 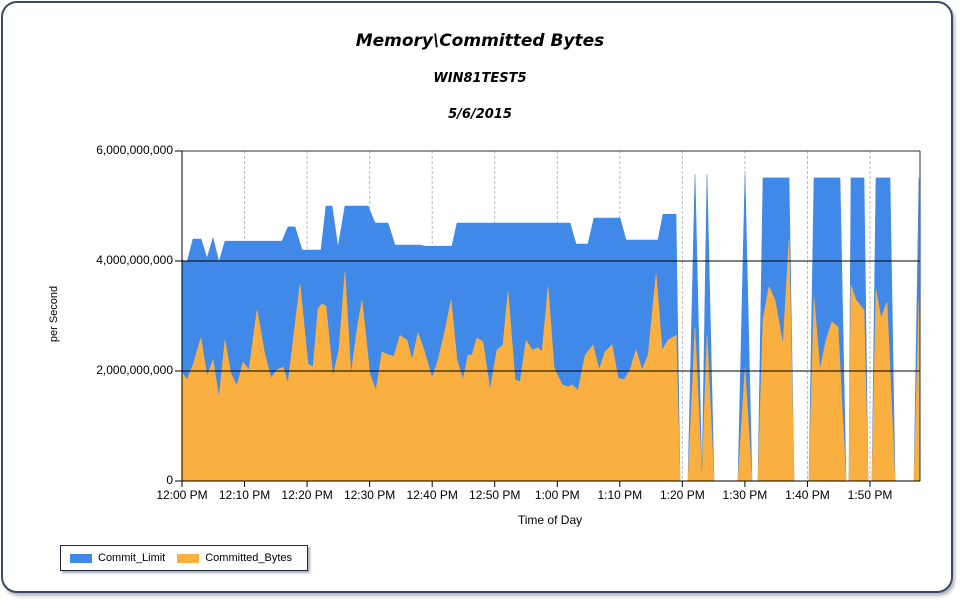 I want to click on y-tick-label: 2,000,000,000, so click(x=134, y=370).